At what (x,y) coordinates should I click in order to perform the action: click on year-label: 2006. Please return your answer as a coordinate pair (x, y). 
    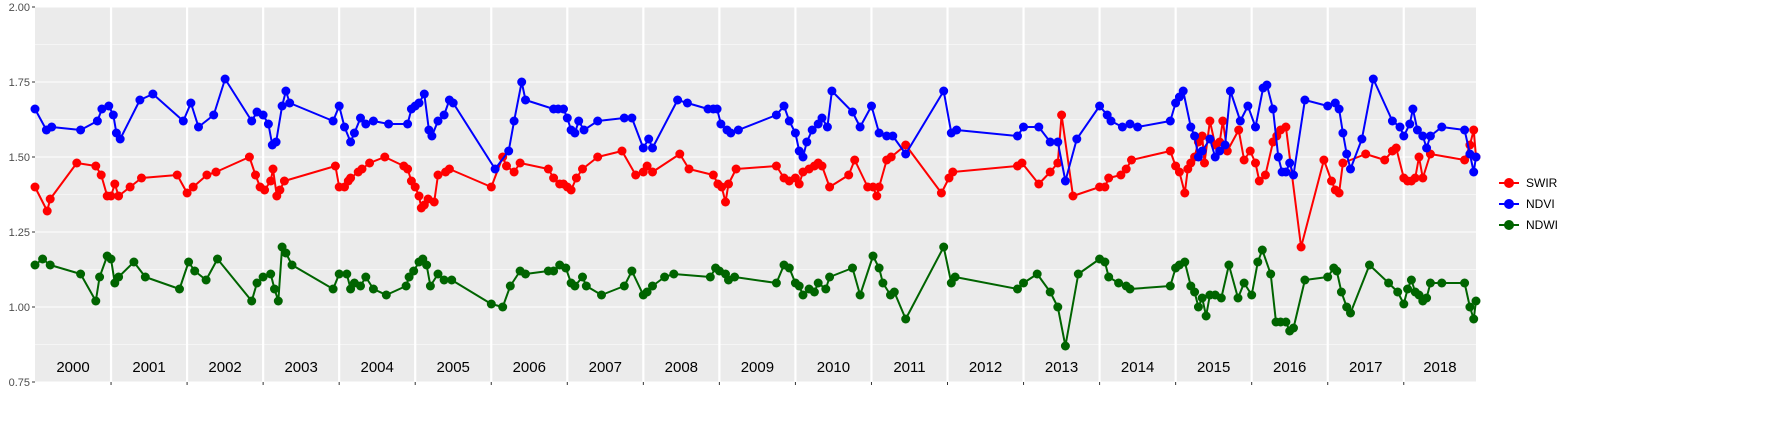
    Looking at the image, I should click on (529, 367).